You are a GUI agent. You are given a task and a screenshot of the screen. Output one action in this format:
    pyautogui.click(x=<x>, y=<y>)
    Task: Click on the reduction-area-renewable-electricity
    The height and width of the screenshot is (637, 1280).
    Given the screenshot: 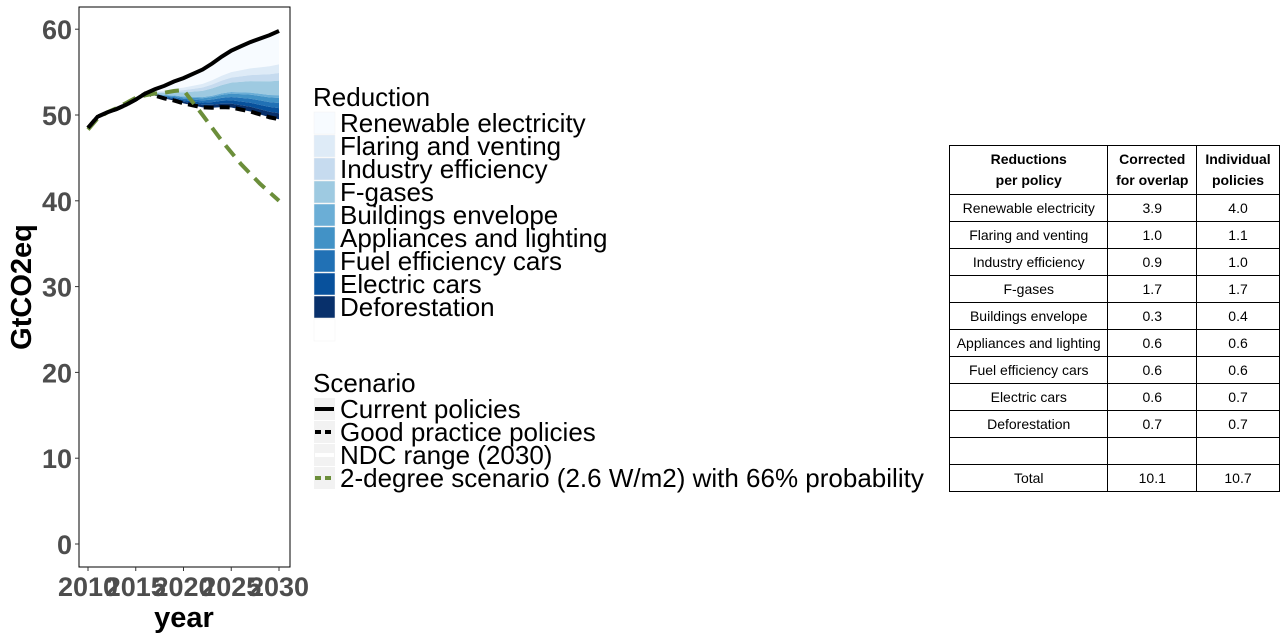 What is the action you would take?
    pyautogui.click(x=212, y=62)
    